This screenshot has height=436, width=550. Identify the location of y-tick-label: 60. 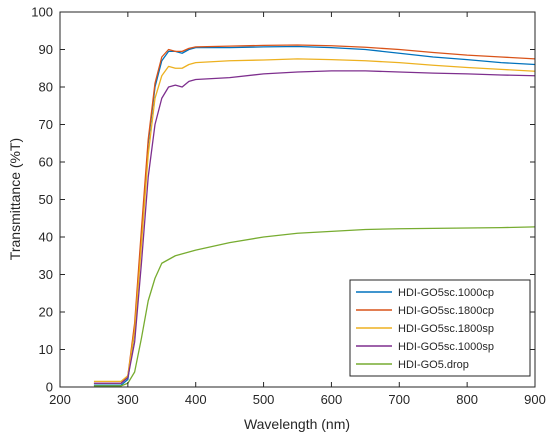
(46, 162).